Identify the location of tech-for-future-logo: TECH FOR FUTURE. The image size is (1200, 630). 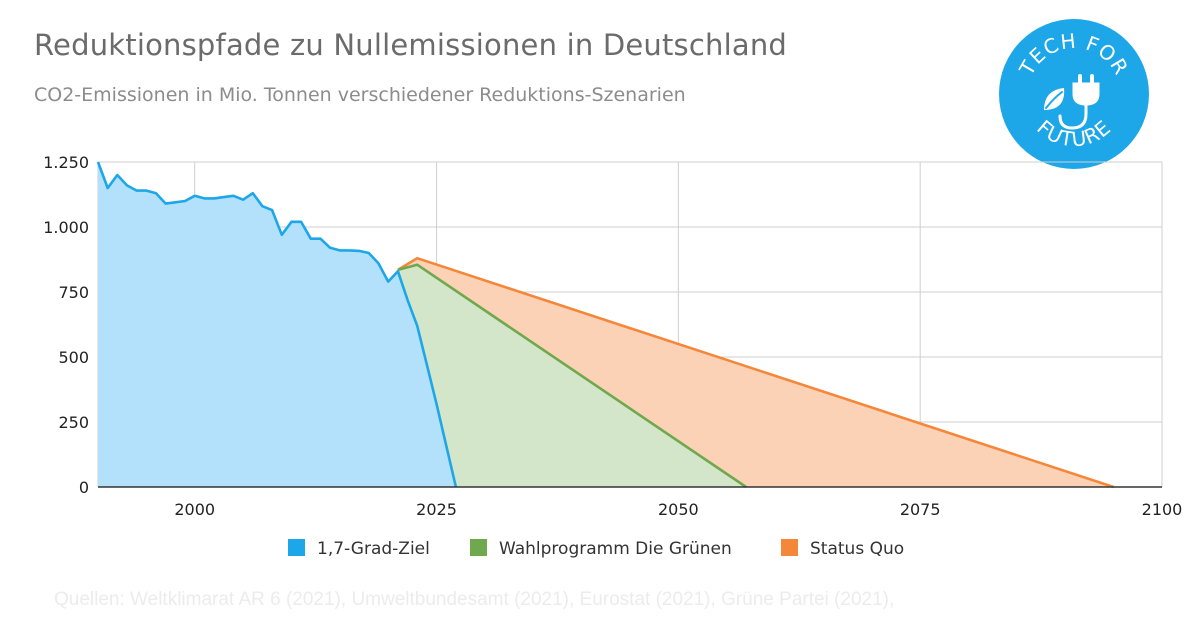
(1074, 94).